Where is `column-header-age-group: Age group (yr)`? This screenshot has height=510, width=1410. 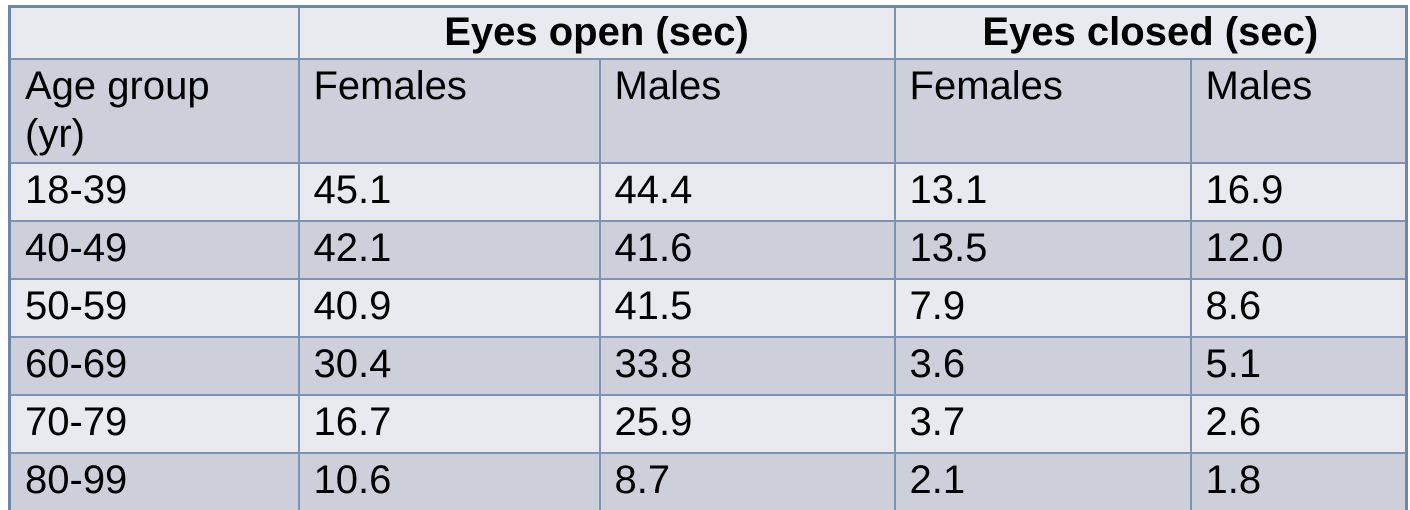 column-header-age-group: Age group (yr) is located at coordinates (154, 111).